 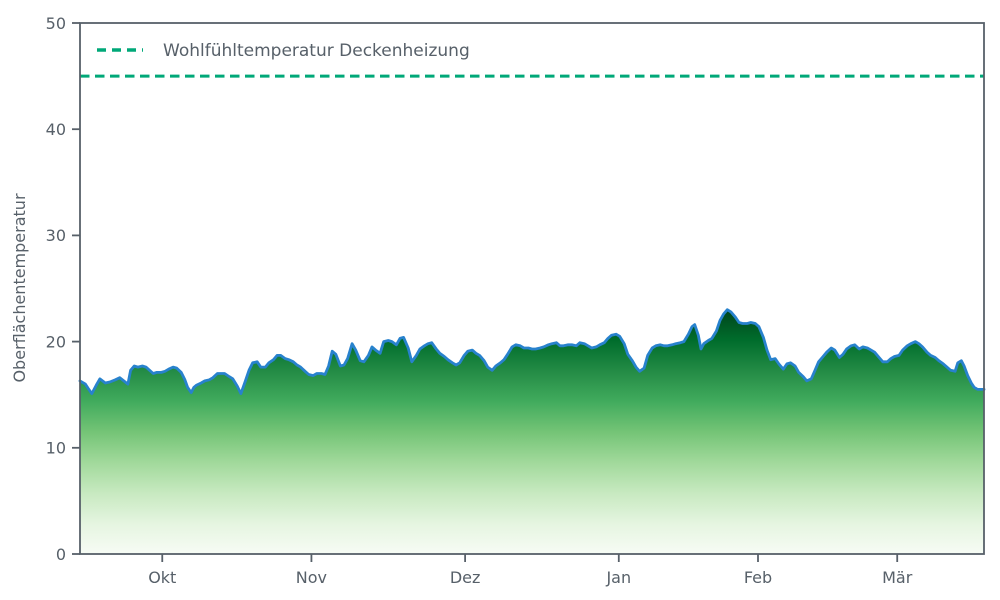 I want to click on temperature-line, so click(x=532, y=351).